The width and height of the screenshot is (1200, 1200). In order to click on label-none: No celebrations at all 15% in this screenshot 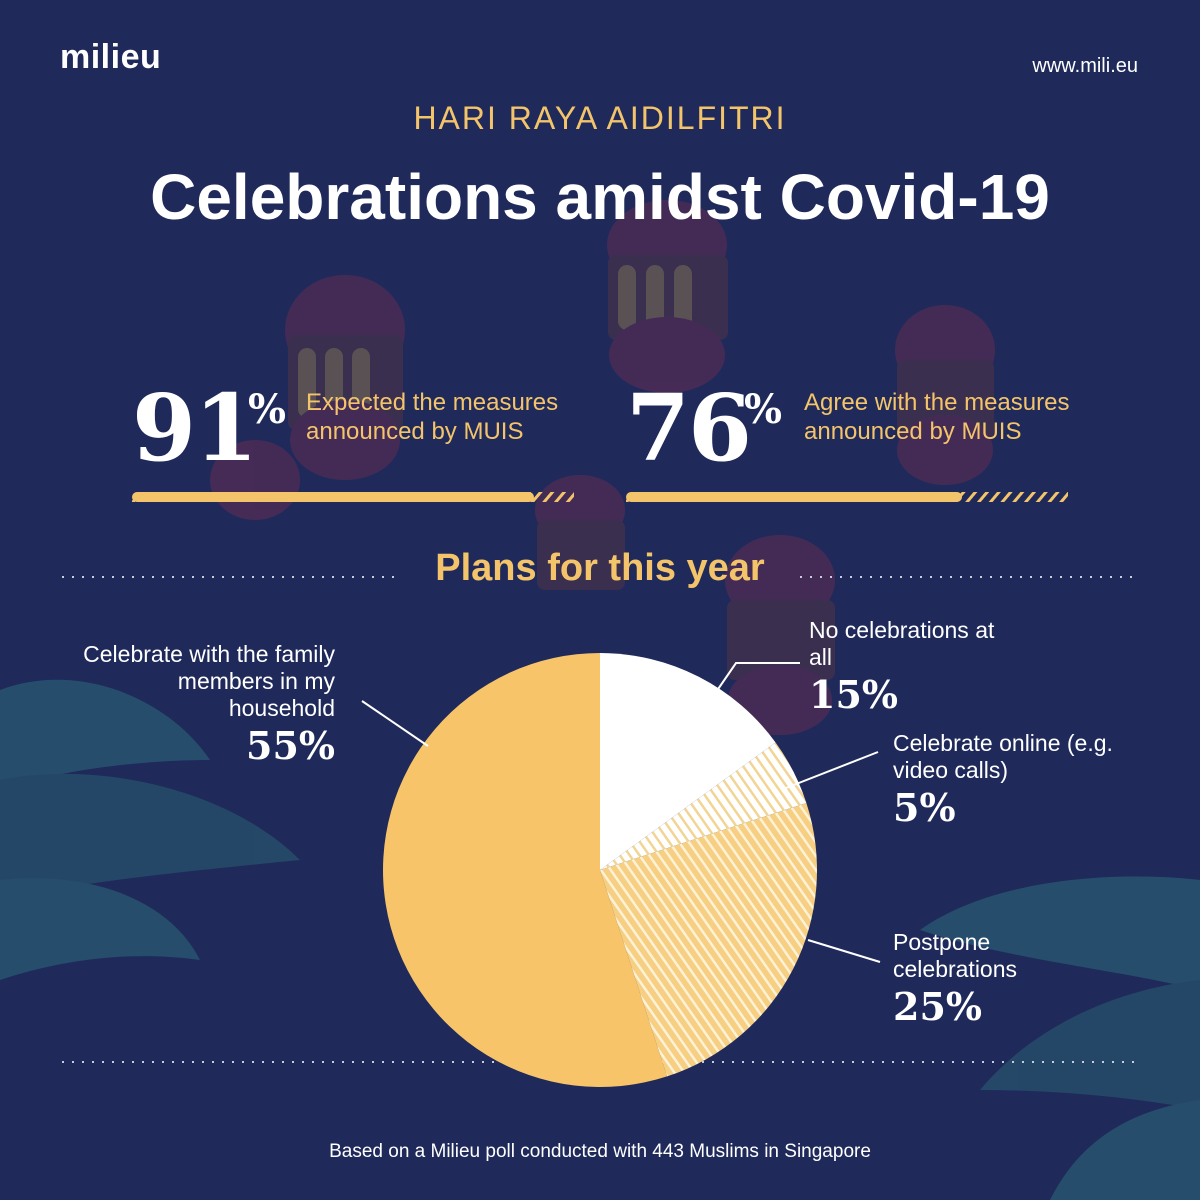, I will do `click(909, 666)`.